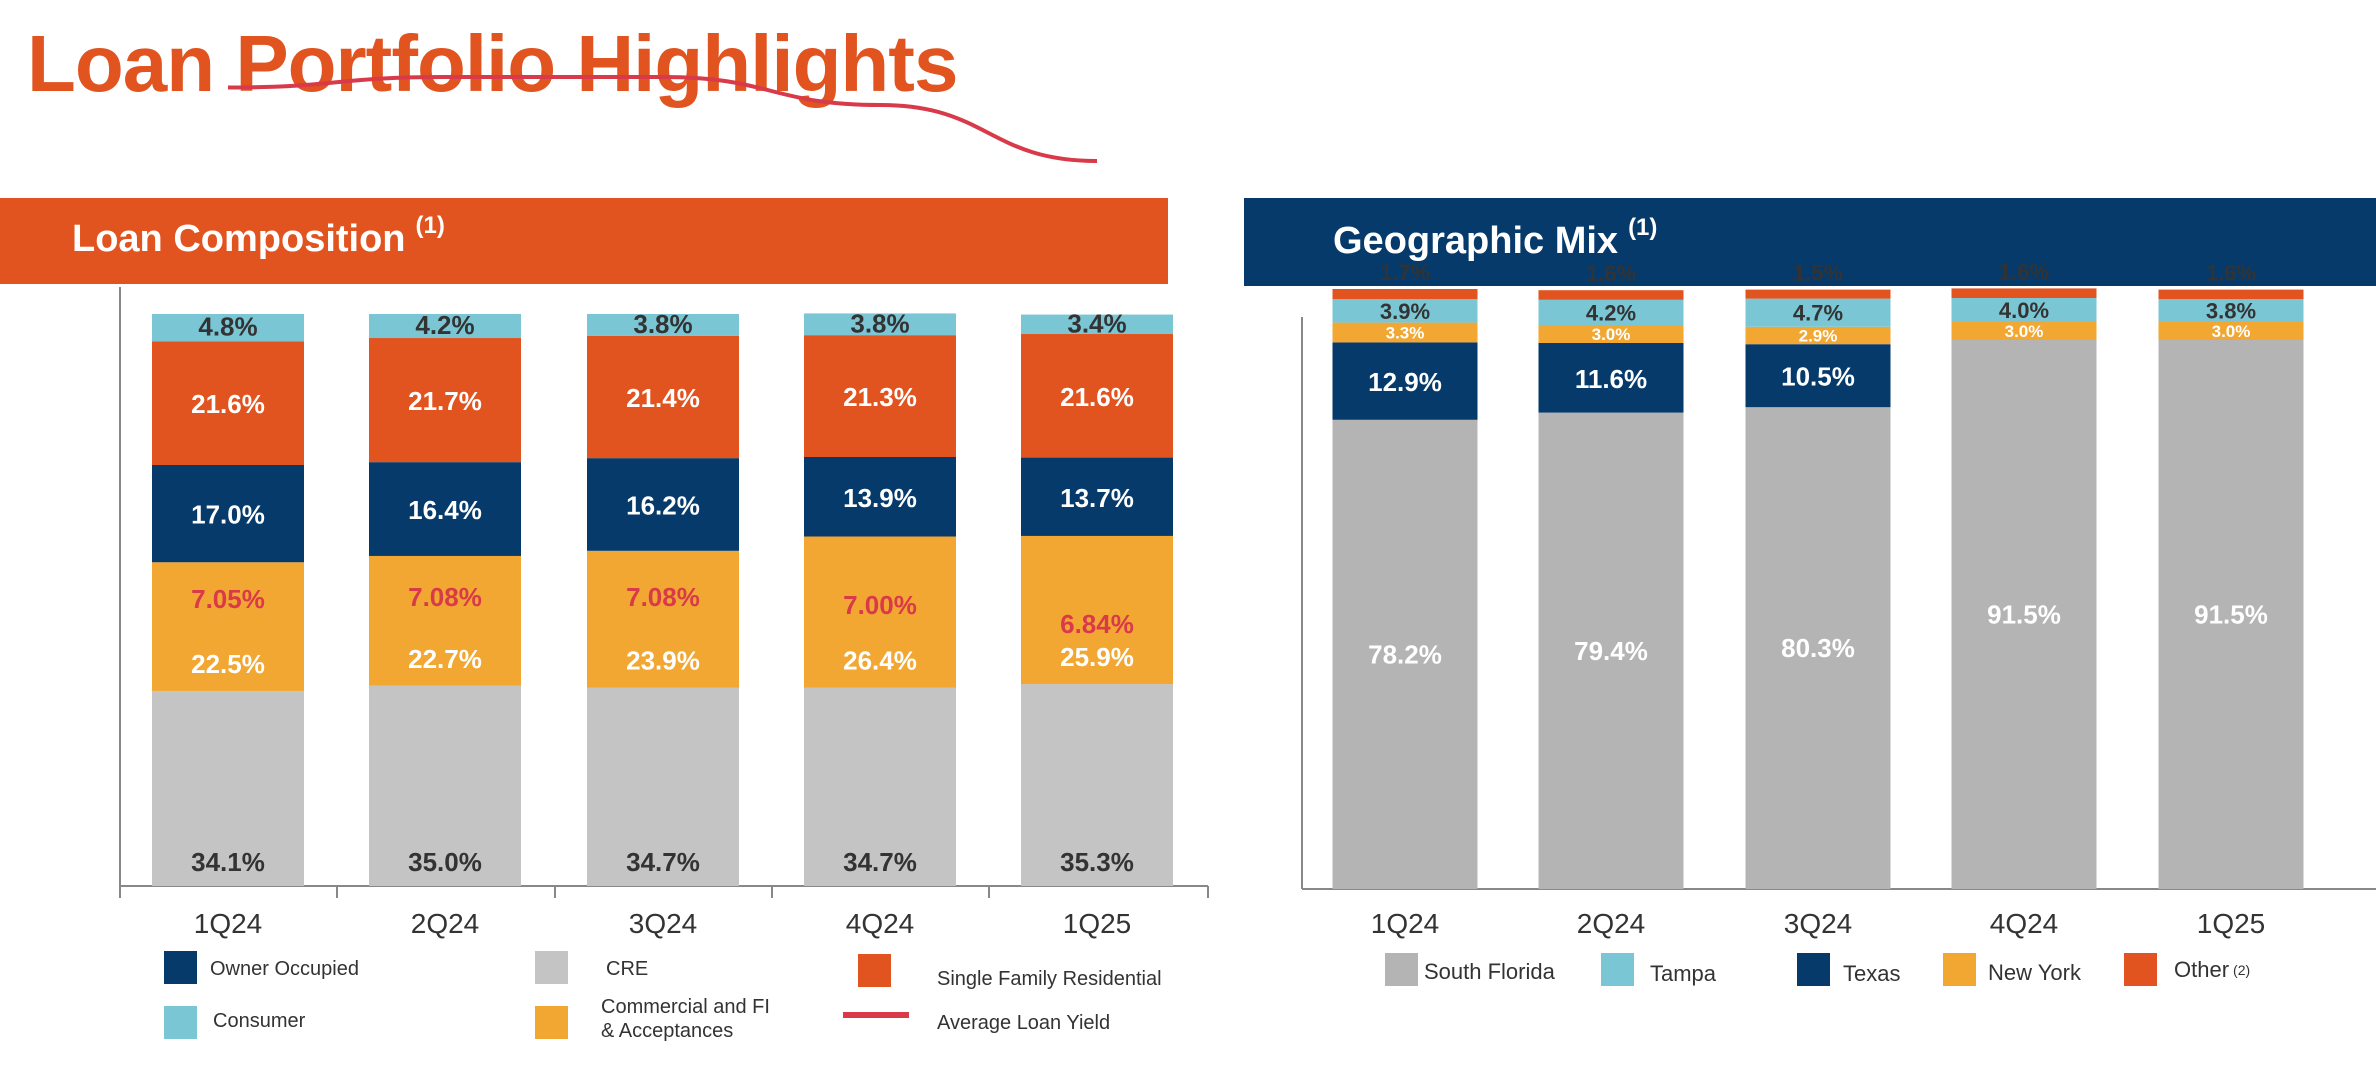 Image resolution: width=2376 pixels, height=1070 pixels. What do you see at coordinates (492, 63) in the screenshot?
I see `page-title: Loan Portfolio Highlights` at bounding box center [492, 63].